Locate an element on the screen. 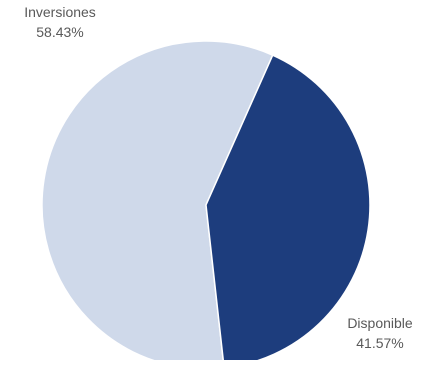 The height and width of the screenshot is (365, 431). slice-value-inversiones: 58.43% is located at coordinates (59, 32).